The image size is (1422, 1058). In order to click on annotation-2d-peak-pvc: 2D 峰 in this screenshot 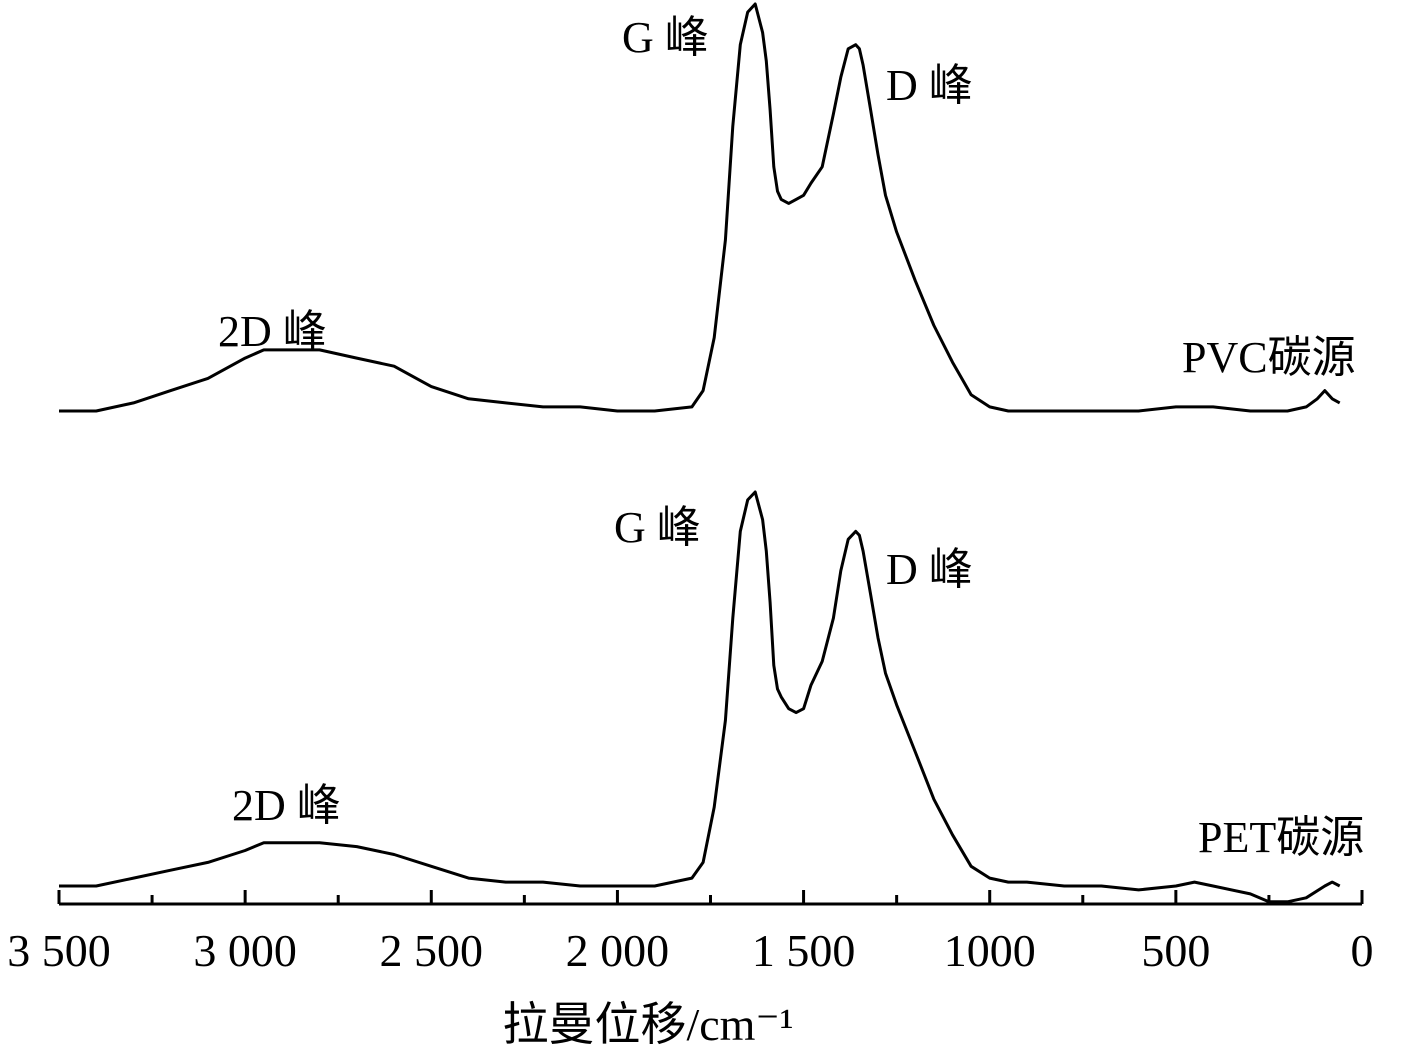, I will do `click(272, 331)`.